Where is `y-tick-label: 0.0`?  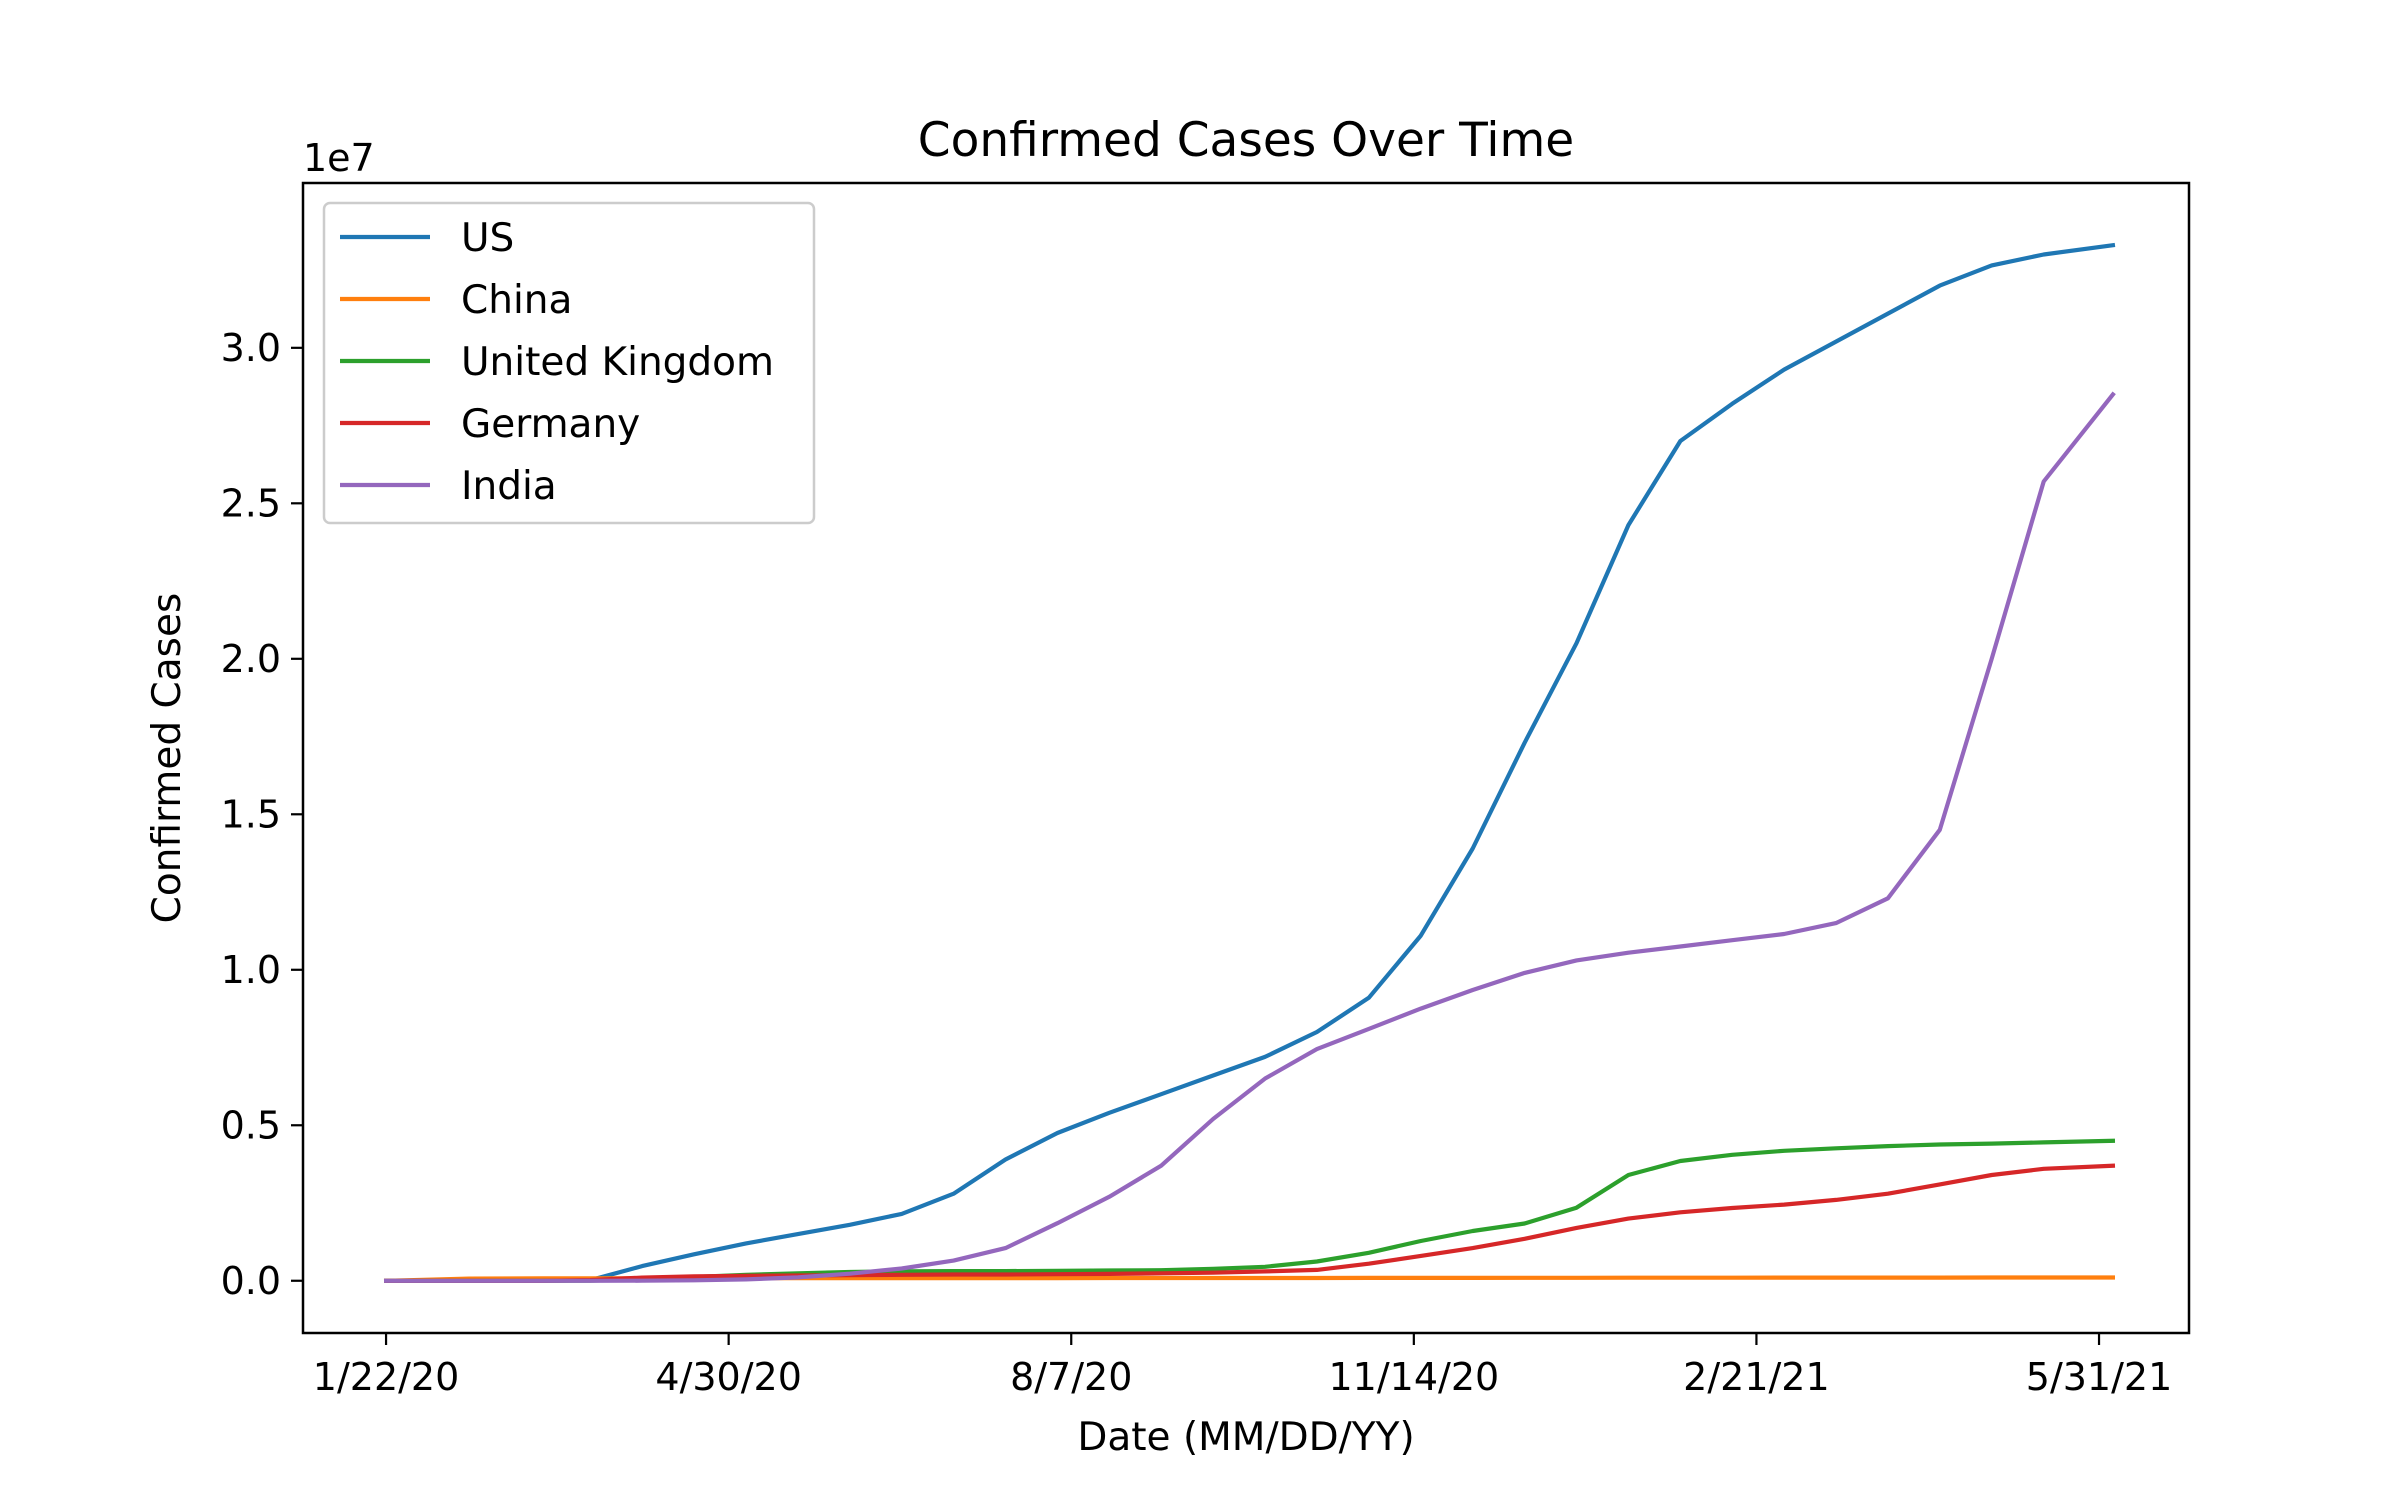 y-tick-label: 0.0 is located at coordinates (251, 1281).